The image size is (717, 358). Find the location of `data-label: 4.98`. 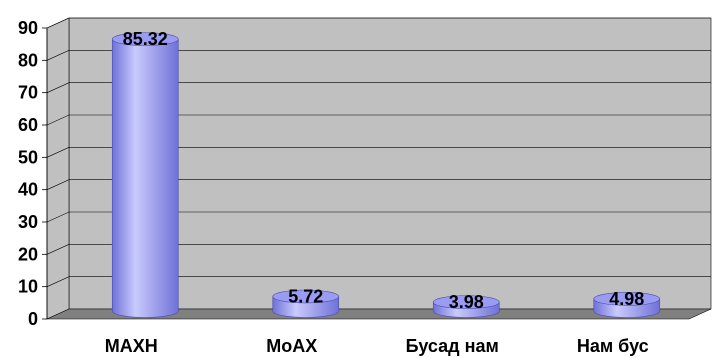

data-label: 4.98 is located at coordinates (626, 299).